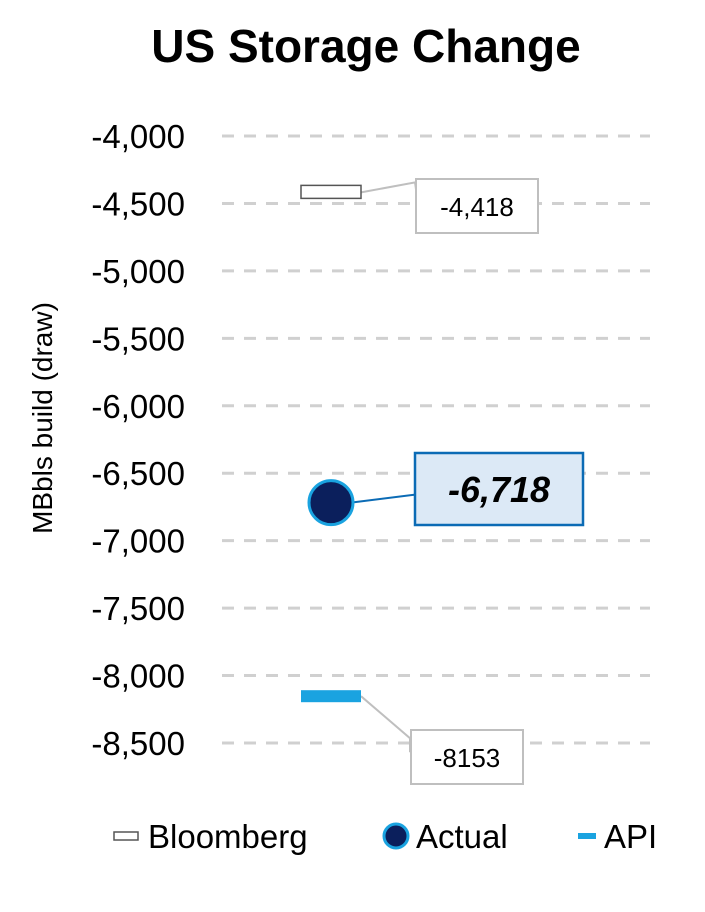 This screenshot has height=912, width=705. What do you see at coordinates (138, 473) in the screenshot?
I see `y-tick-label: -6,500` at bounding box center [138, 473].